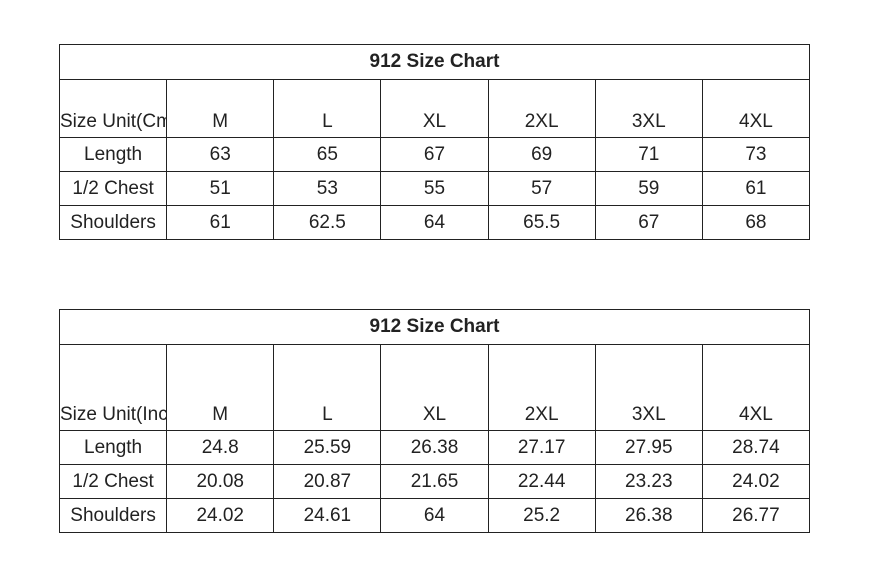 The image size is (880, 583). Describe the element at coordinates (756, 515) in the screenshot. I see `measurement-cell: 26.77` at that location.